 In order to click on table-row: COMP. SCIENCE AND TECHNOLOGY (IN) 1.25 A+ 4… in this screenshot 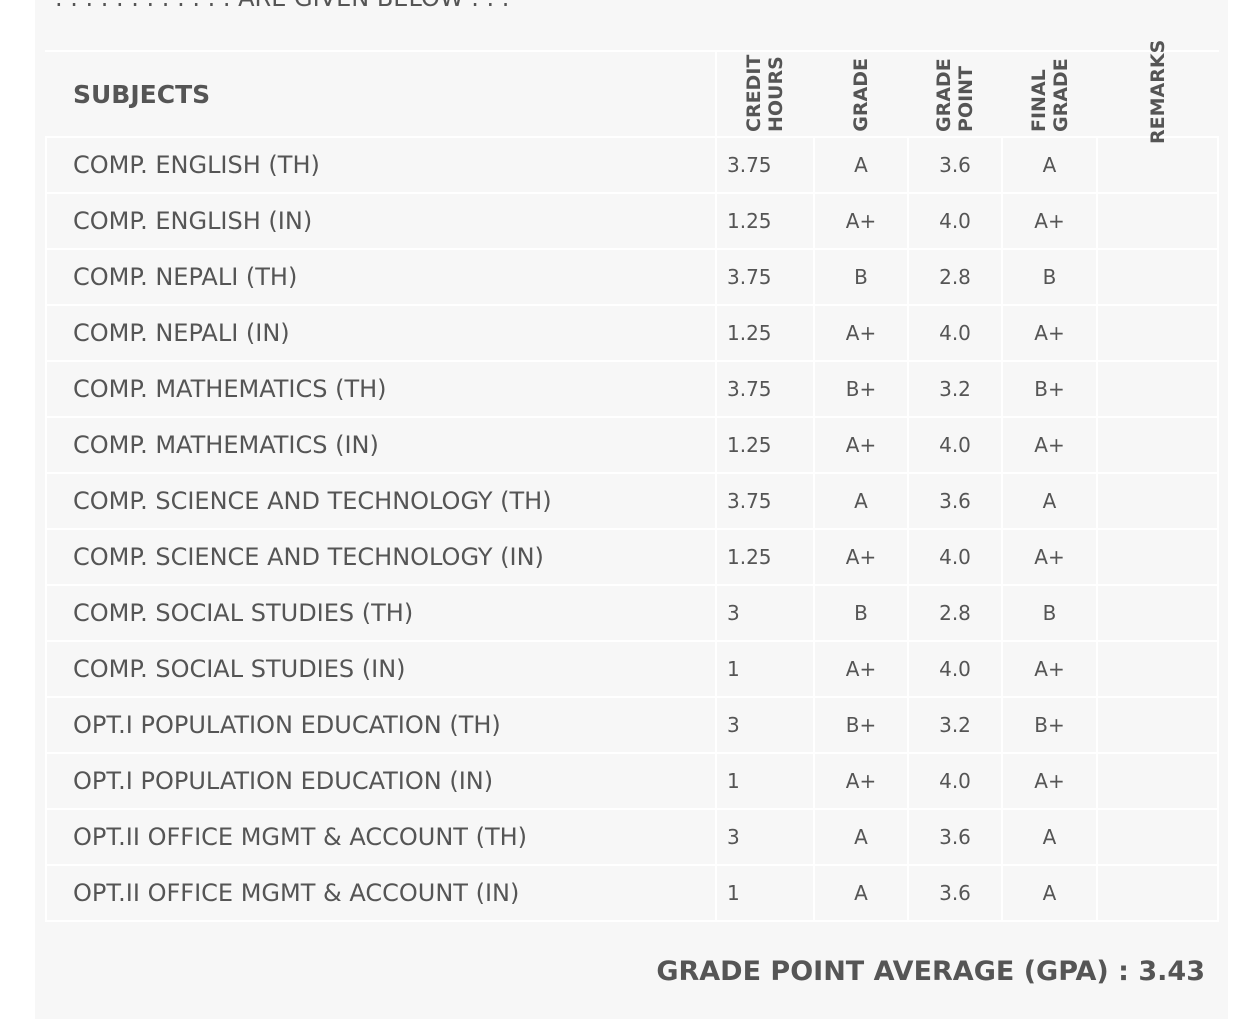, I will do `click(632, 557)`.